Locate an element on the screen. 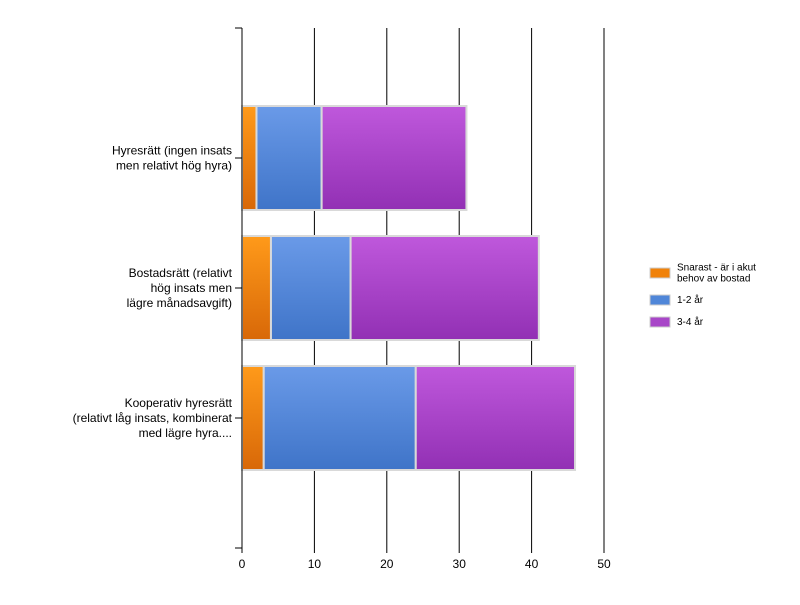  legend-label-line: 1-2 år is located at coordinates (690, 300).